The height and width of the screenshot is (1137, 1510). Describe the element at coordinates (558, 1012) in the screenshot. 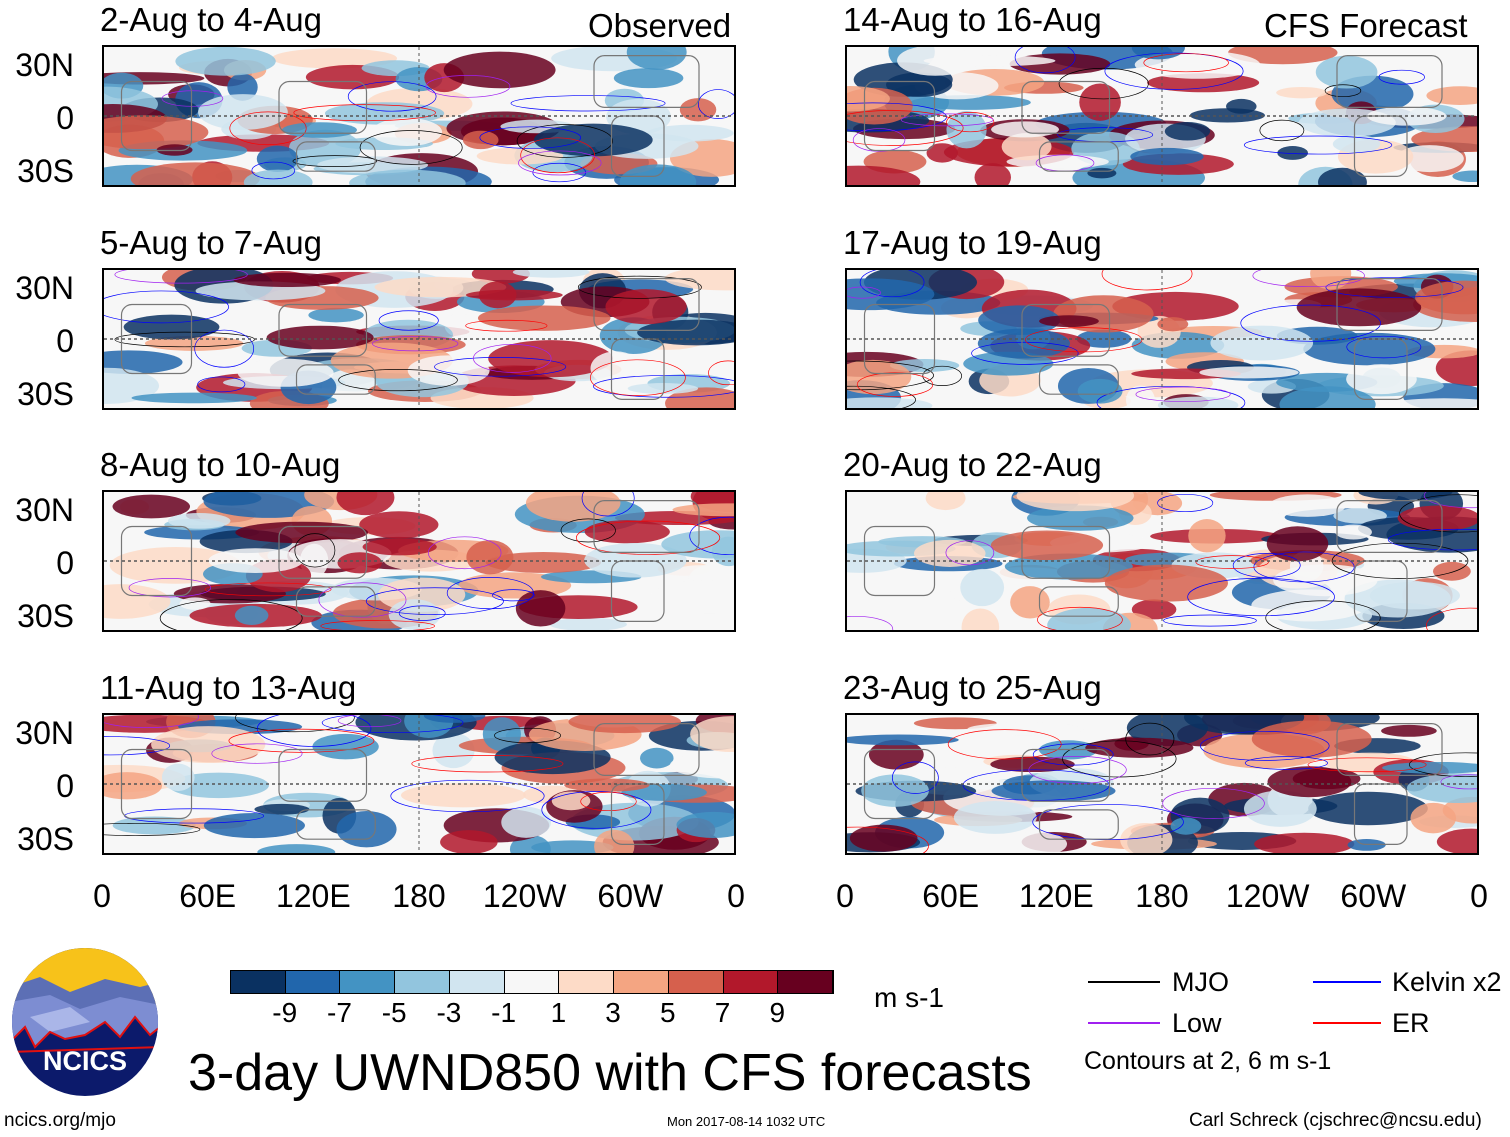

I see `colorbar-label: 1` at that location.